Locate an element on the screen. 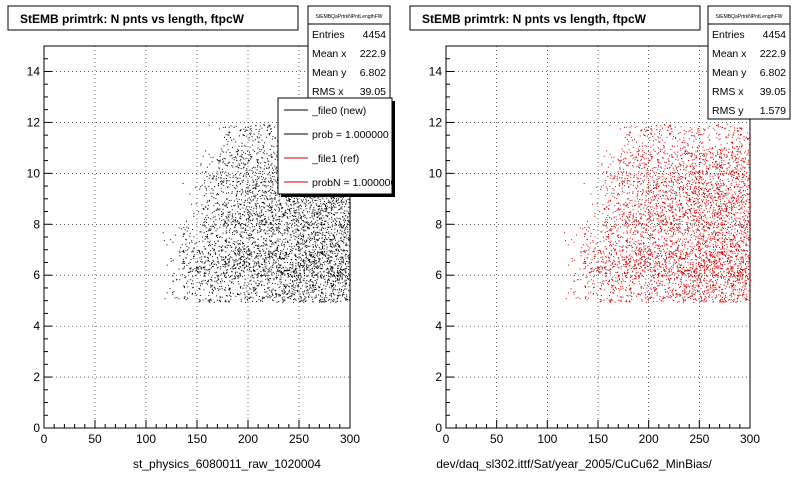  scatter-markers is located at coordinates (657, 213).